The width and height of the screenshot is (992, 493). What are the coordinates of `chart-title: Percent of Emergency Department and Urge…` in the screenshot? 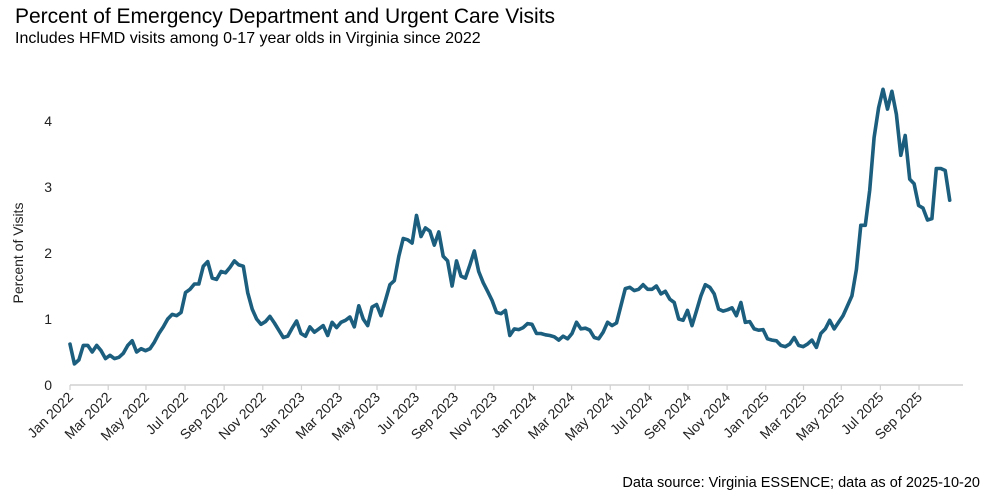 It's located at (285, 16).